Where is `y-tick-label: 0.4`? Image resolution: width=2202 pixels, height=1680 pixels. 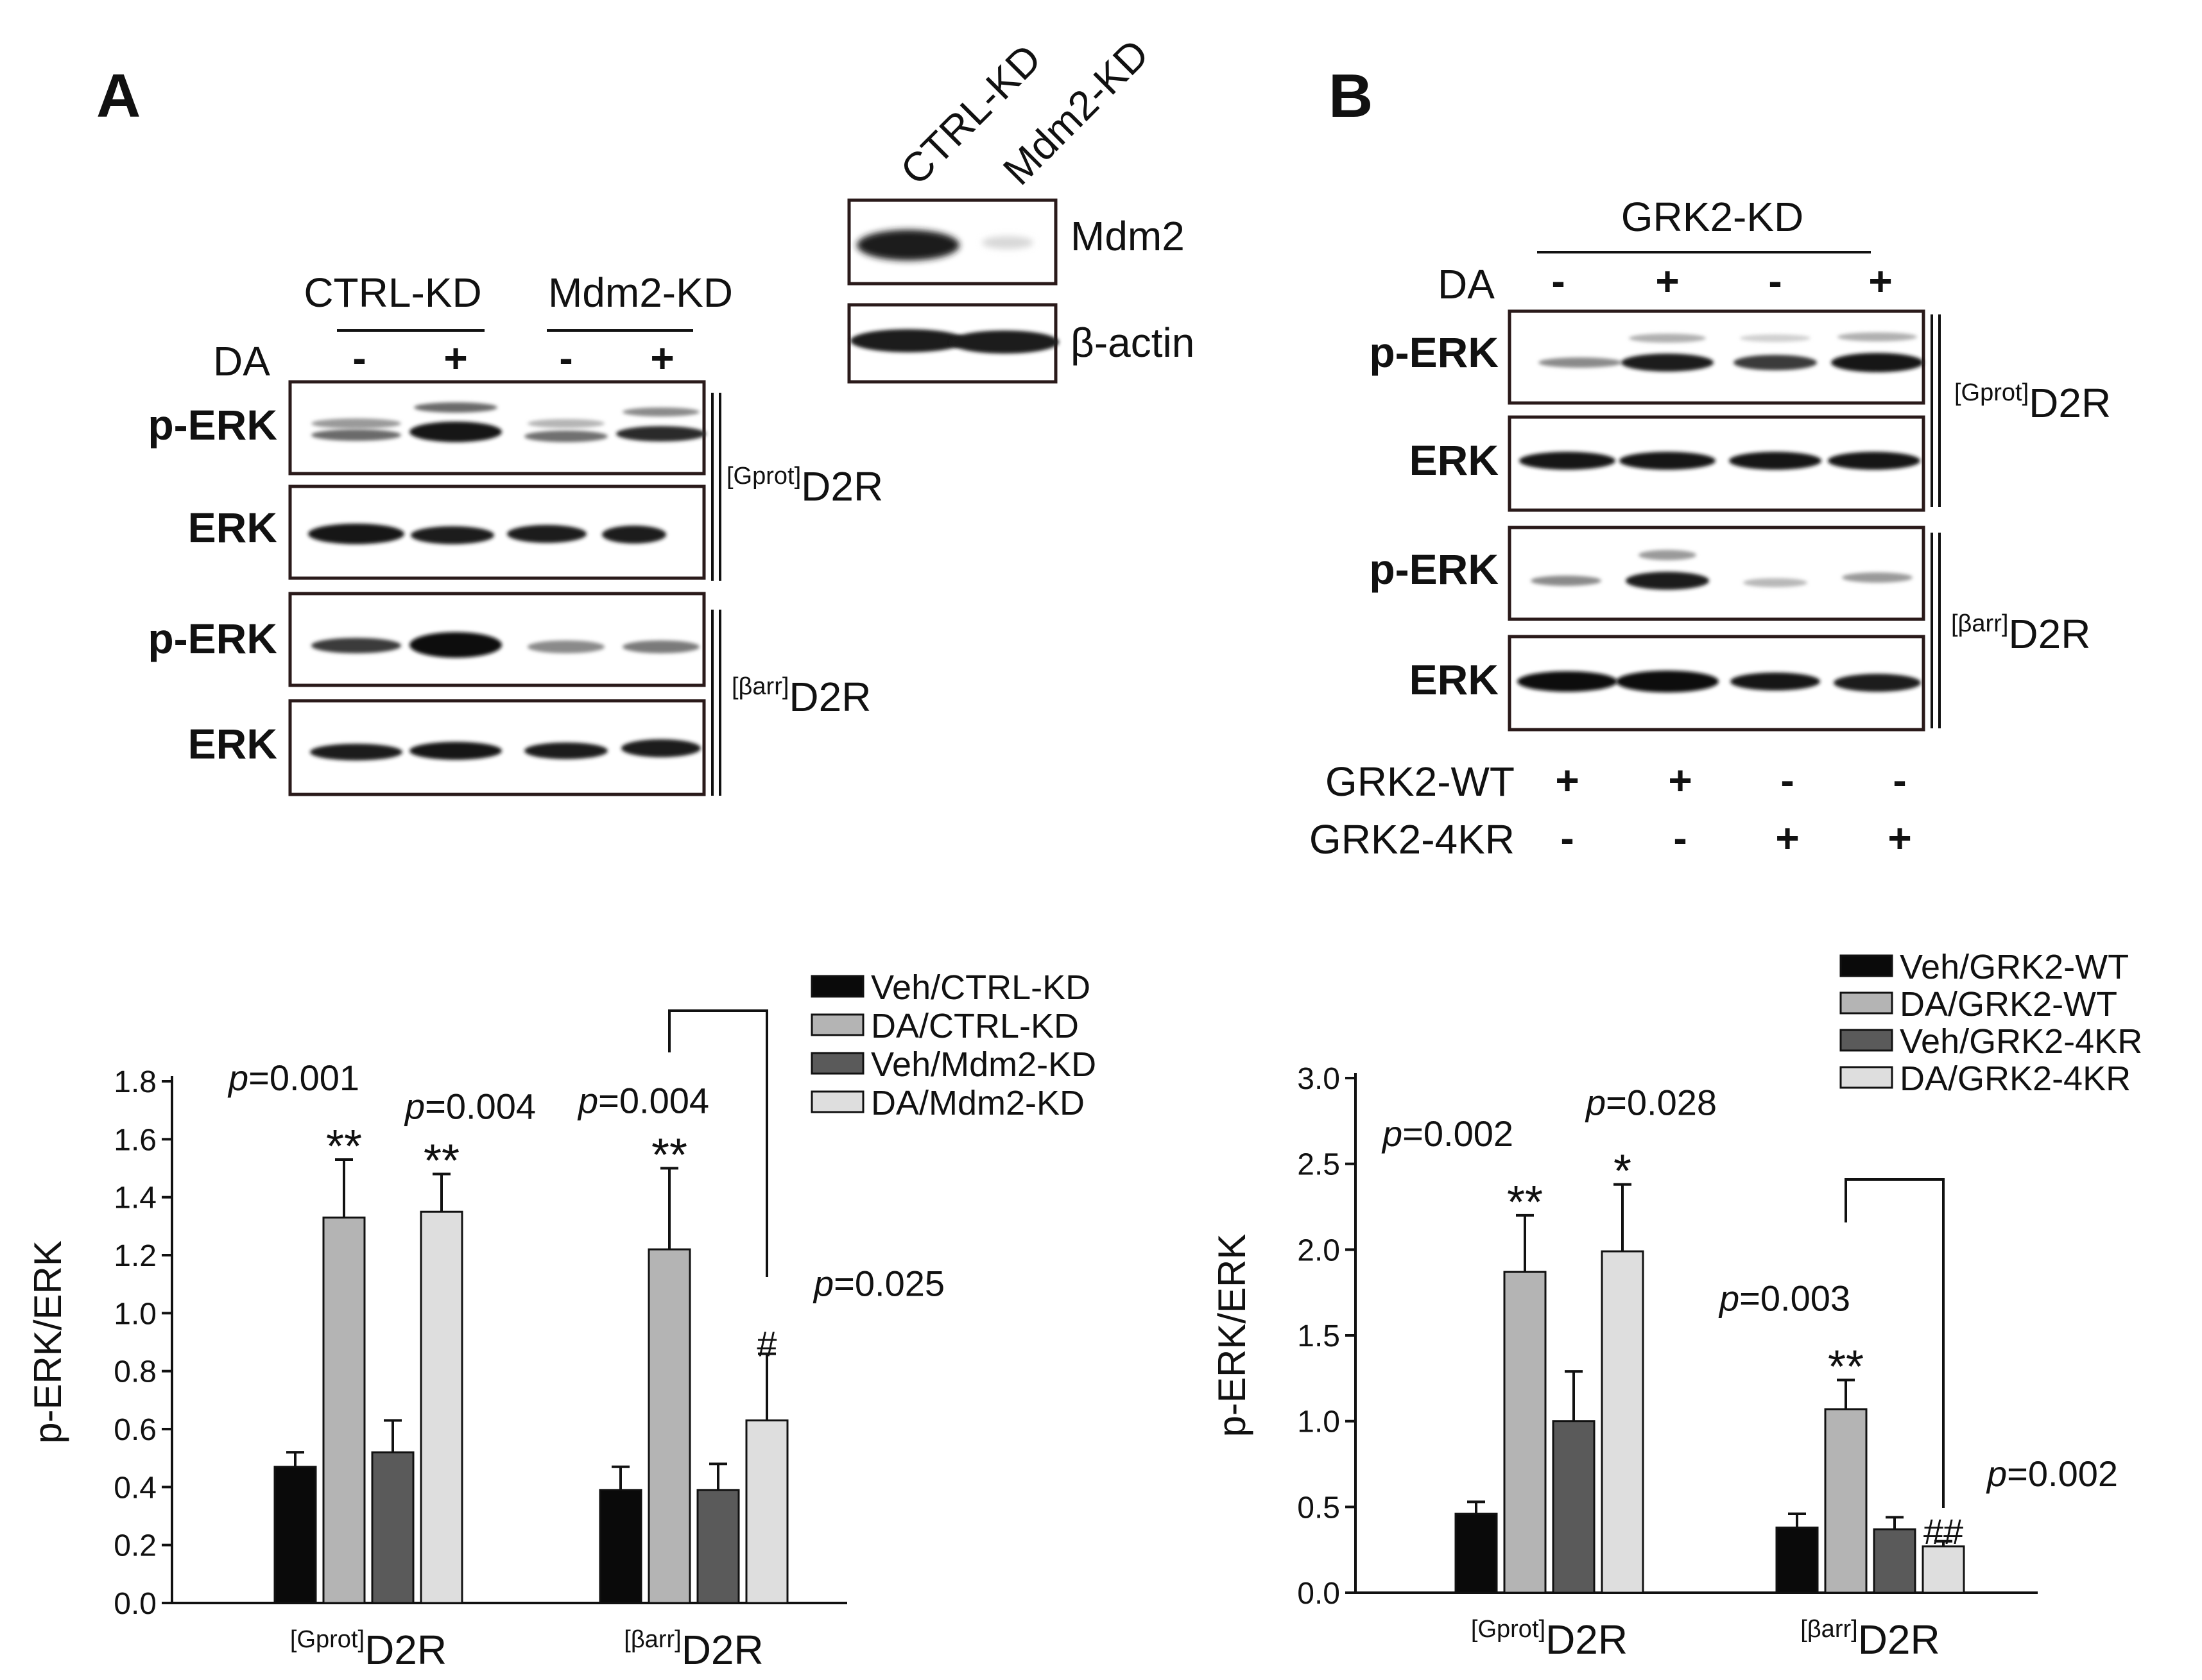 y-tick-label: 0.4 is located at coordinates (135, 1488).